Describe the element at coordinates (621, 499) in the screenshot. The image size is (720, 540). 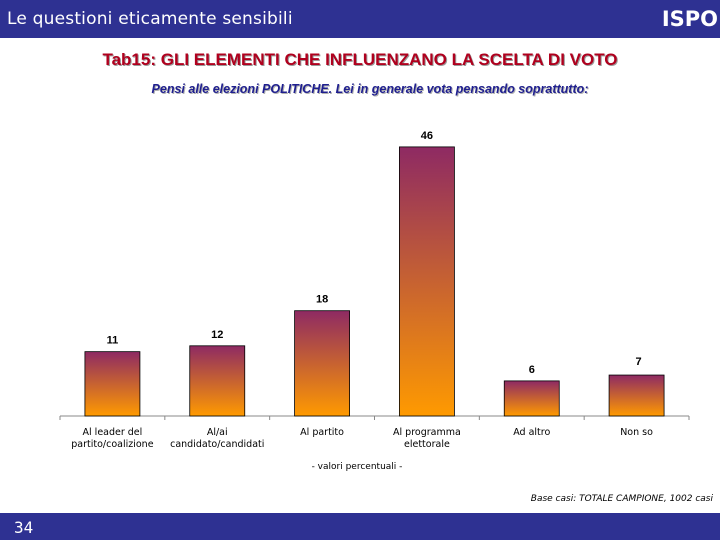
I see `sample-base-note: Base casi: TOTALE CAMPIONE, 1002 casi` at that location.